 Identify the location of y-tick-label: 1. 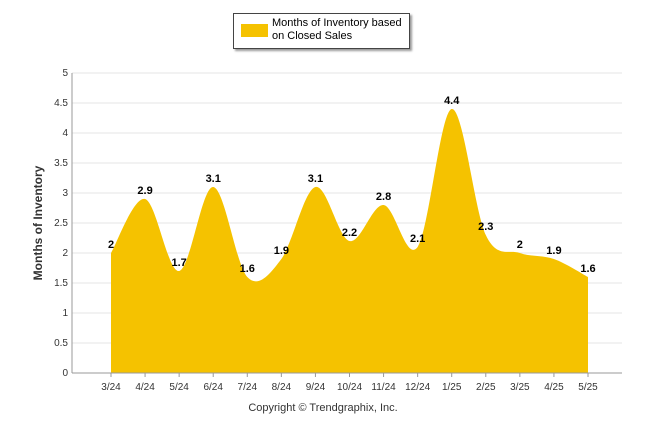
(65, 313).